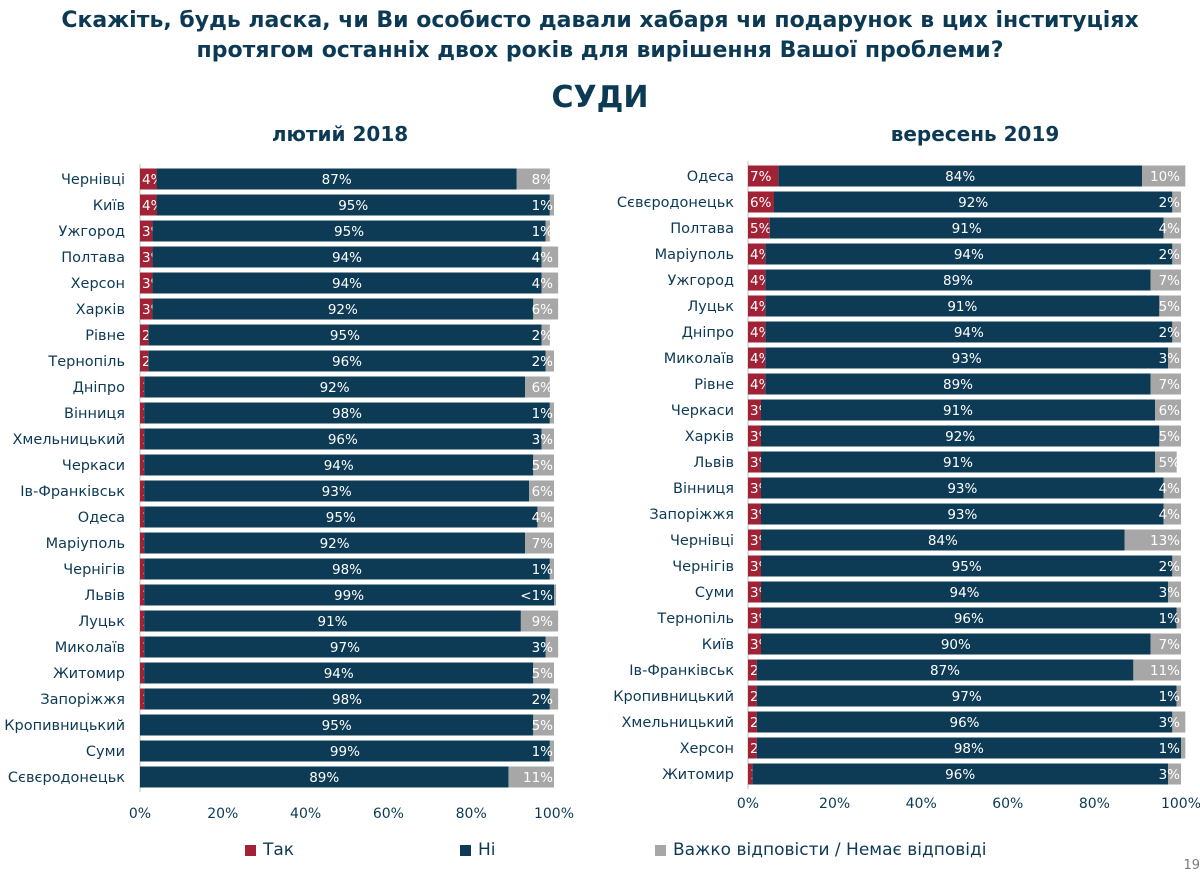 Image resolution: width=1200 pixels, height=877 pixels. What do you see at coordinates (710, 177) in the screenshot?
I see `category-label: Одеса` at bounding box center [710, 177].